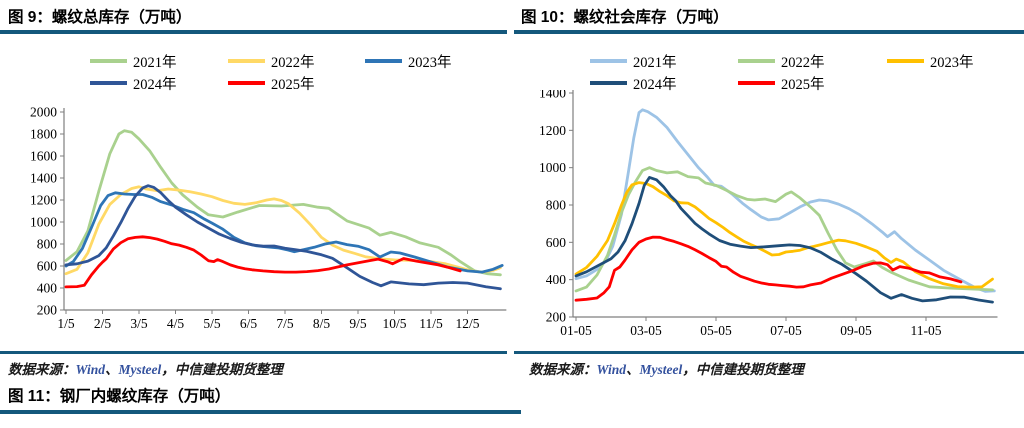 The image size is (1024, 428). What do you see at coordinates (769, 32) in the screenshot?
I see `figure10-title-divider` at bounding box center [769, 32].